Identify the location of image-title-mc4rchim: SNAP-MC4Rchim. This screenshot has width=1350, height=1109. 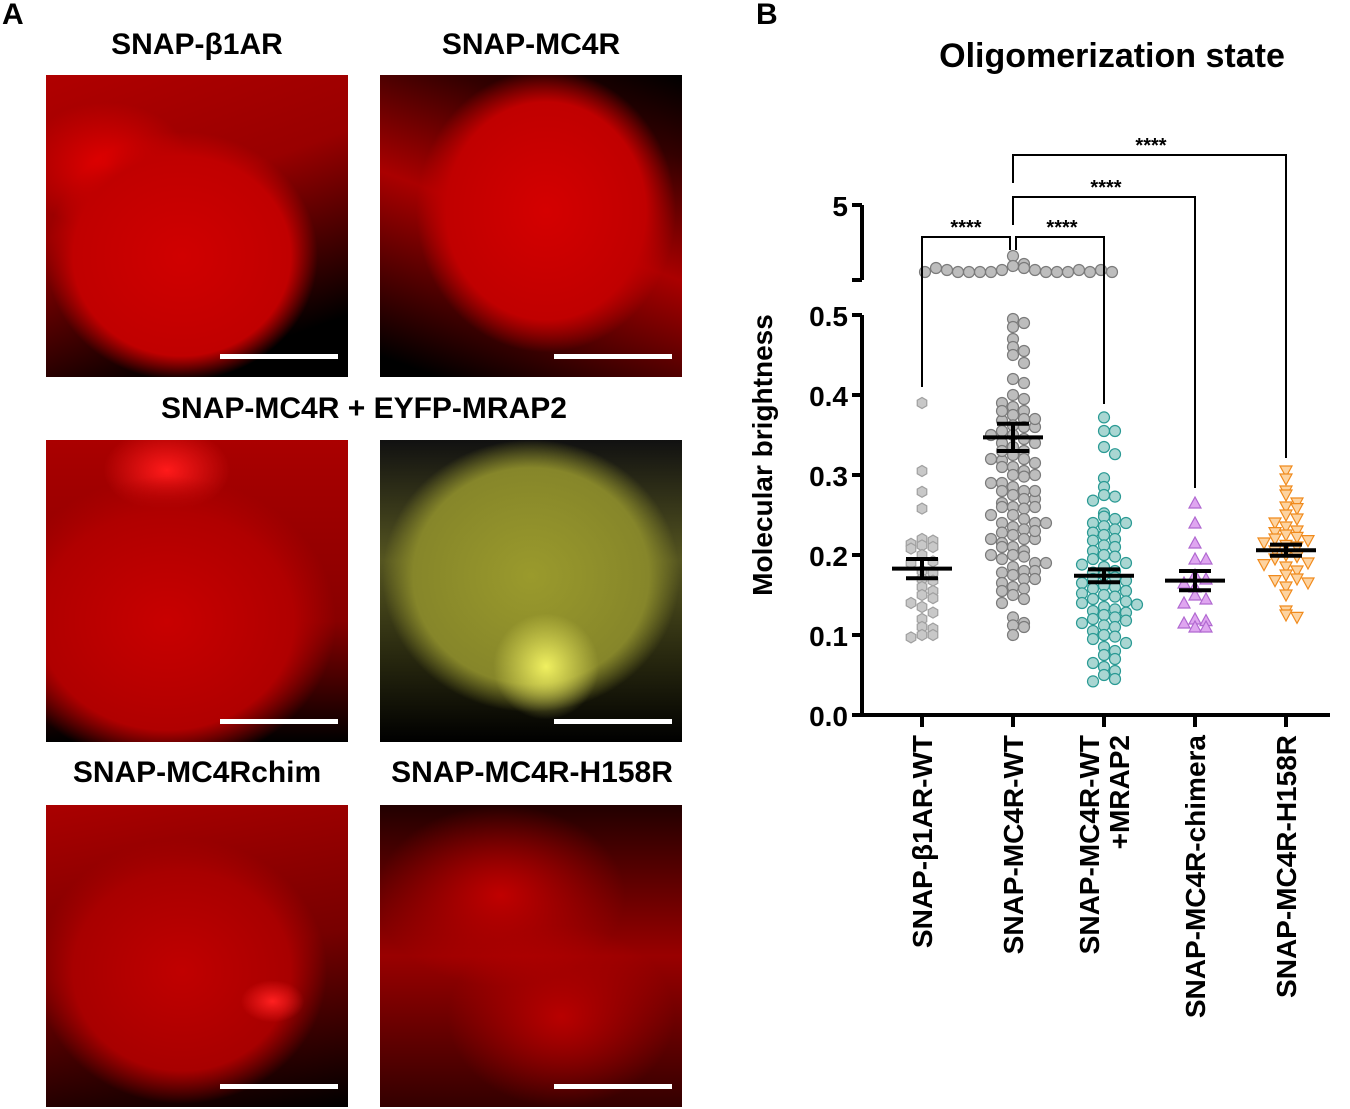
(197, 772).